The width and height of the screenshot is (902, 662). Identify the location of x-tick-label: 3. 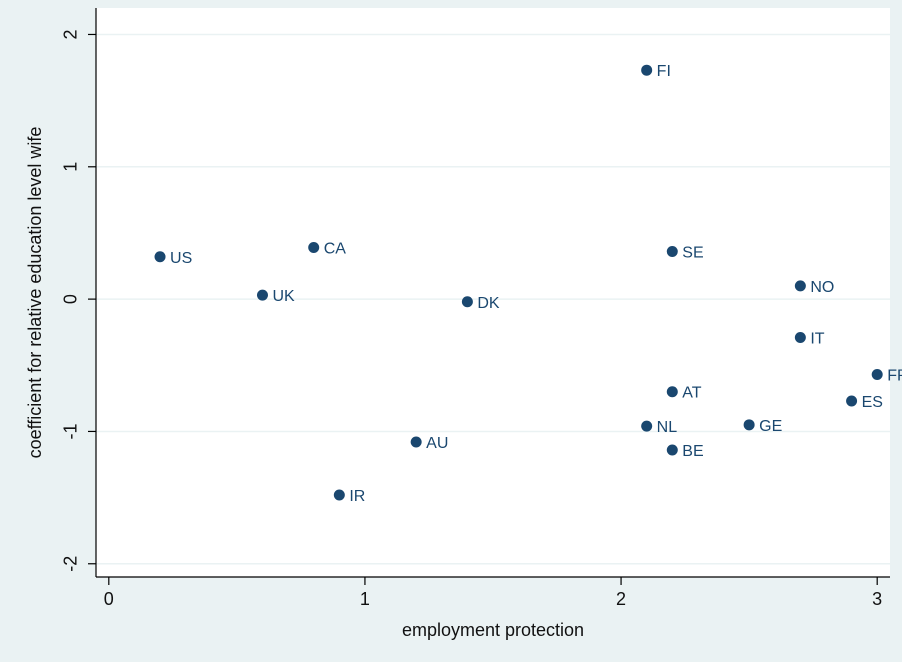
(877, 599).